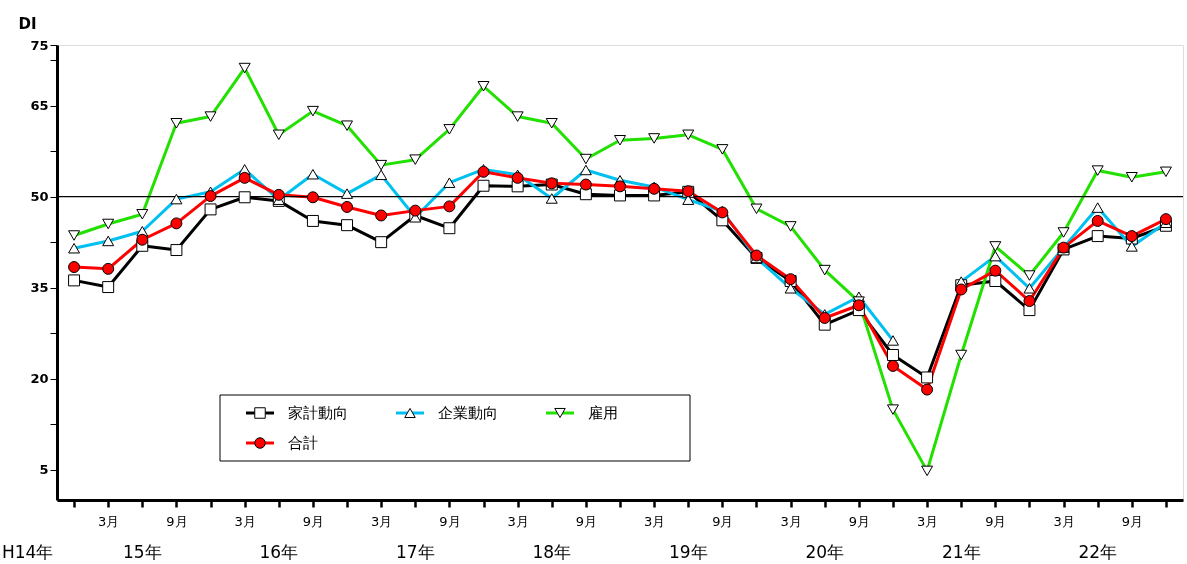 This screenshot has height=564, width=1187. I want to click on legend-label: 家計動向, so click(318, 413).